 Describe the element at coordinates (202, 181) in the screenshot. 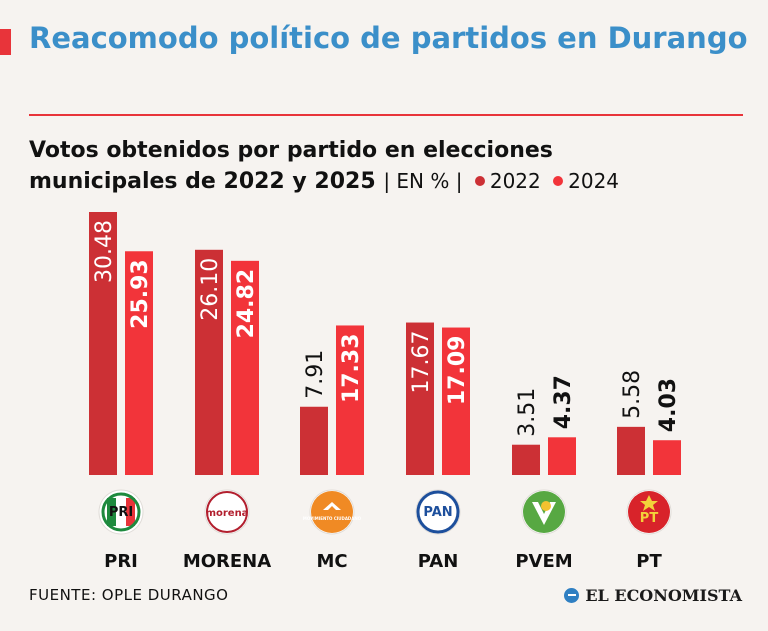

I see `subtitle-text: municipales de 2022 y 2025` at that location.